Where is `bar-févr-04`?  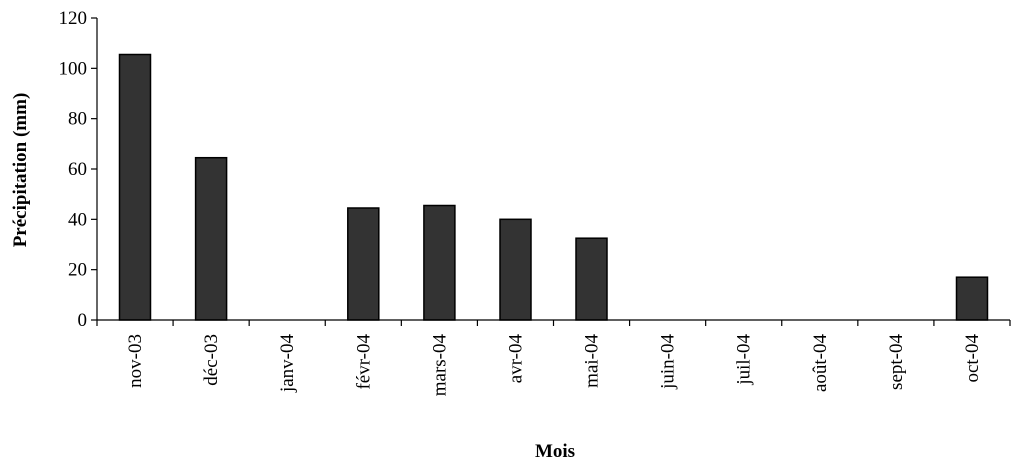 bar-févr-04 is located at coordinates (363, 264).